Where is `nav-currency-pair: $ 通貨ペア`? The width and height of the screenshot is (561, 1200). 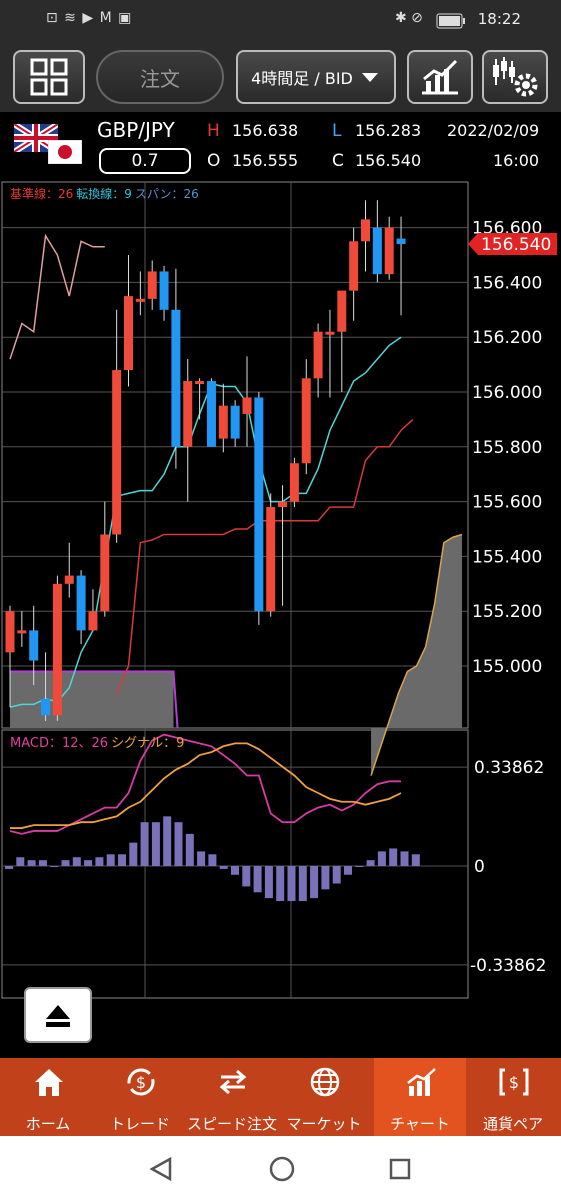 nav-currency-pair: $ 通貨ペア is located at coordinates (513, 1097).